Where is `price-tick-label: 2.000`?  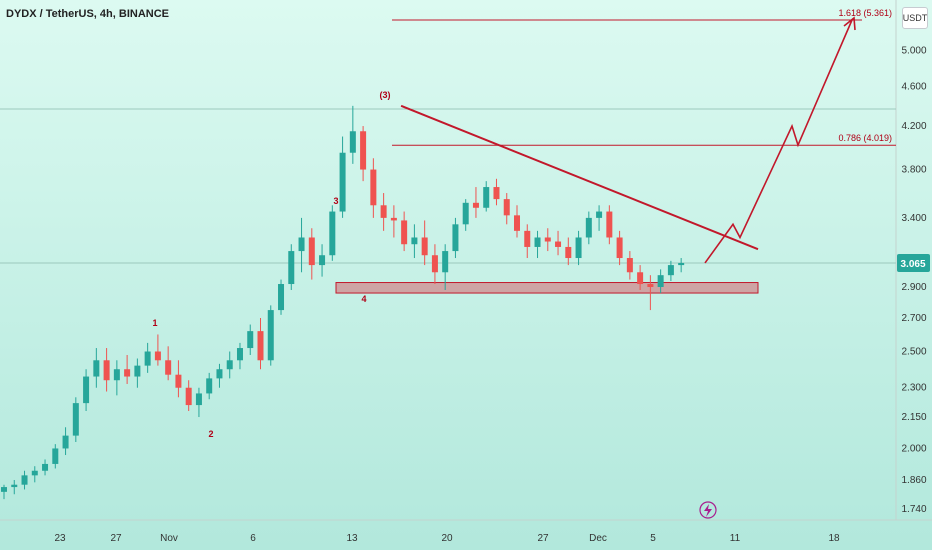
price-tick-label: 2.000 is located at coordinates (913, 448).